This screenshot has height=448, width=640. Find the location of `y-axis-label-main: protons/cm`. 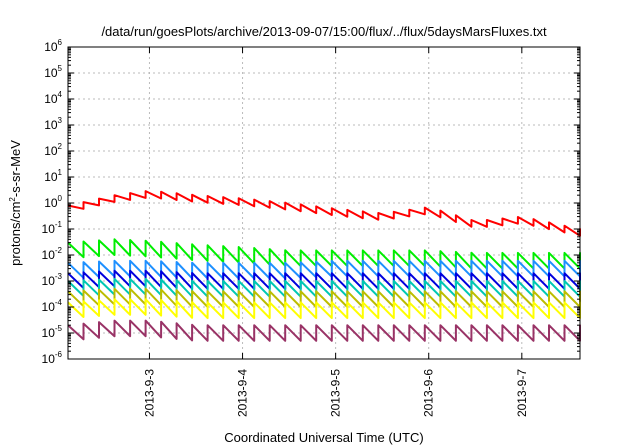

y-axis-label-main: protons/cm is located at coordinates (15, 234).